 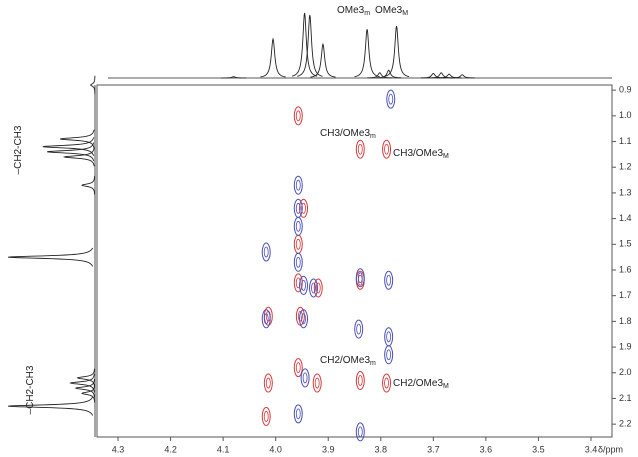 I want to click on y-tick-label: 1.0, so click(x=625, y=115).